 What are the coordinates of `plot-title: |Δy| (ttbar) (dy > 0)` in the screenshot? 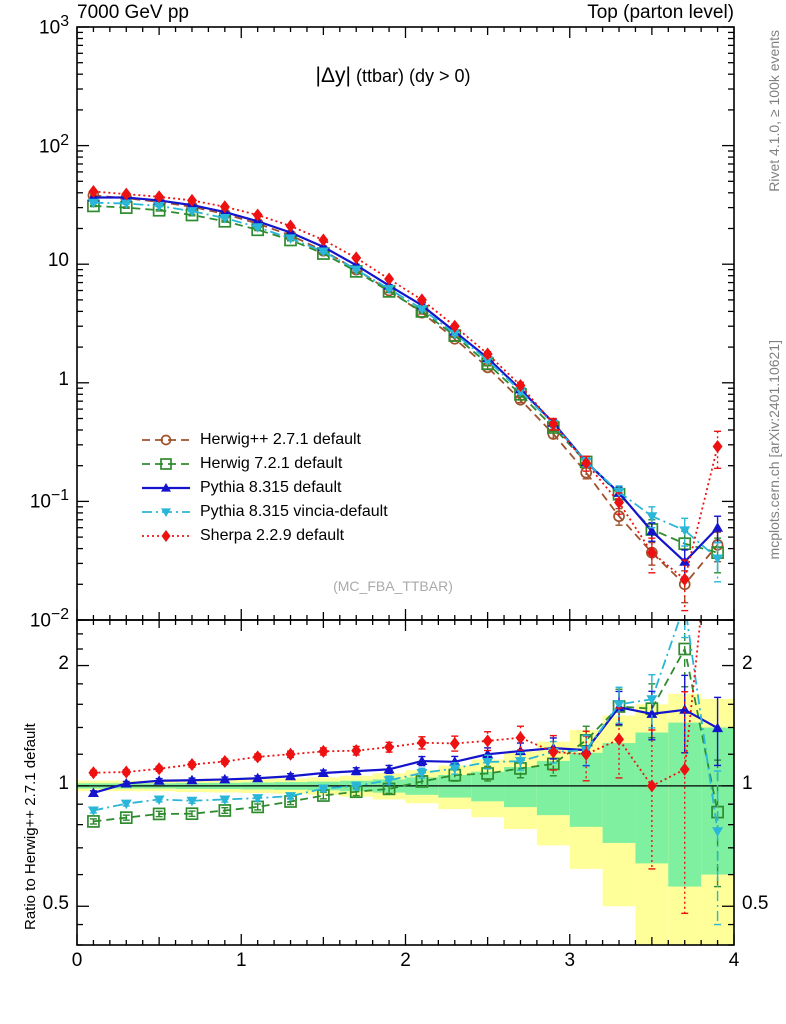 It's located at (393, 76).